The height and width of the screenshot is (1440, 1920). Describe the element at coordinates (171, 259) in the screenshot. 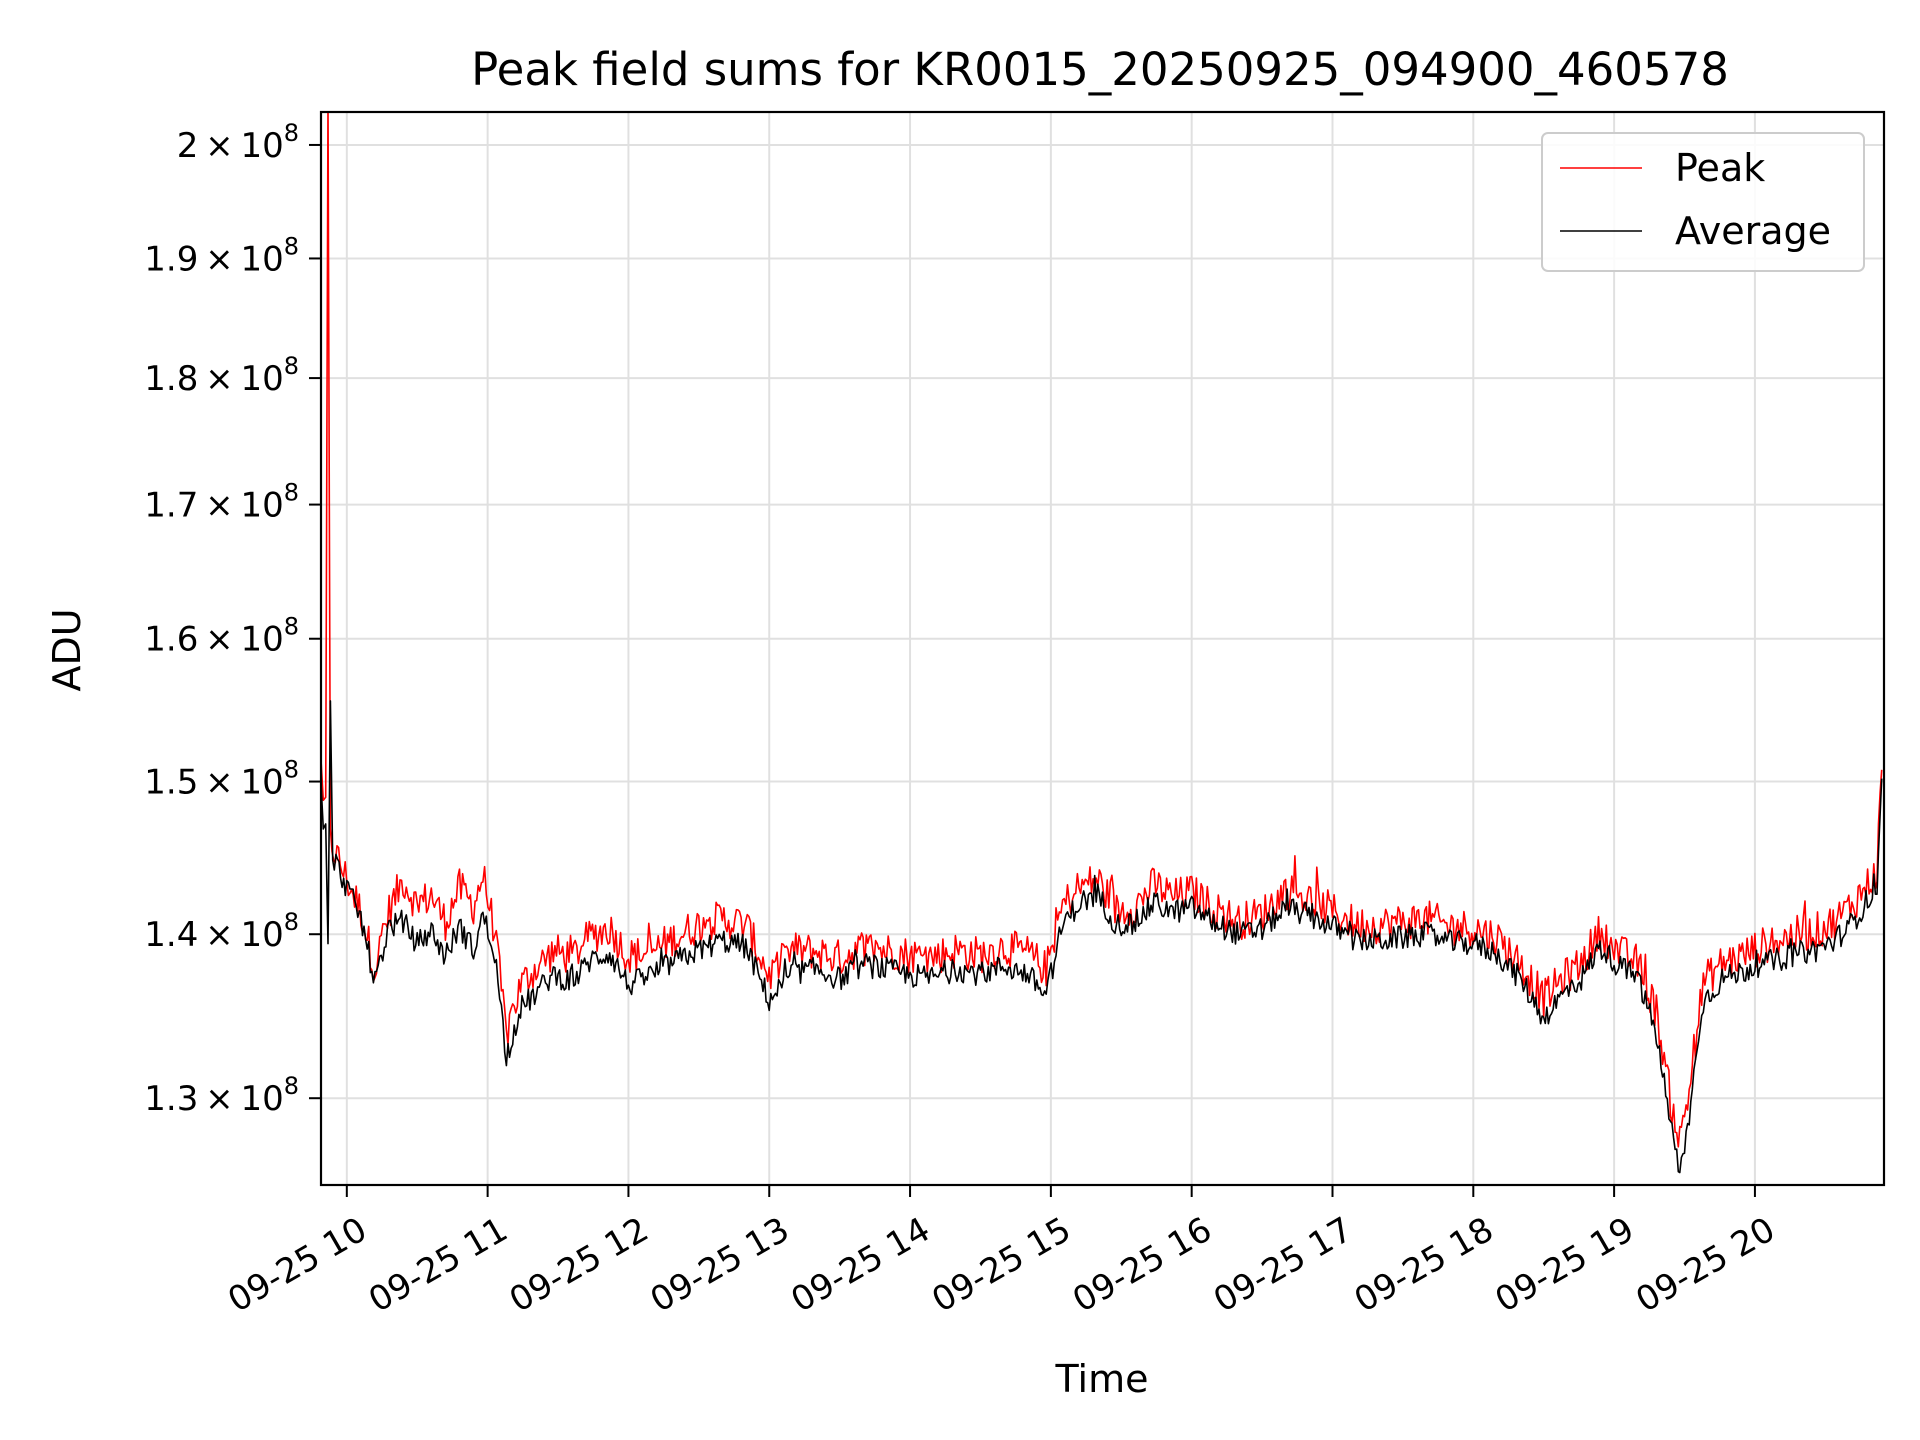

I see `y-tick-mantissa: 1.9` at that location.